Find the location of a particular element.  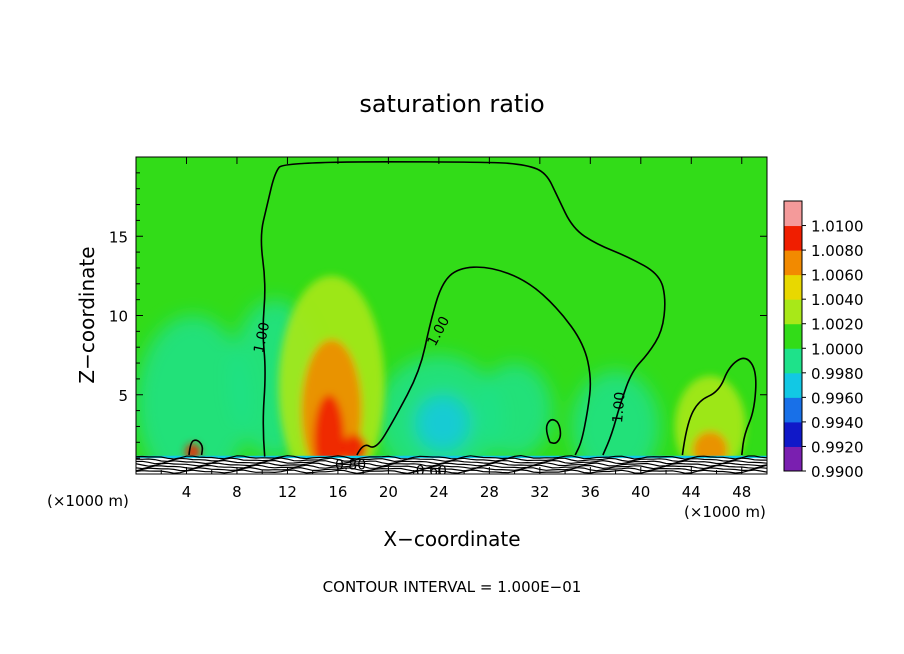

contour-labels: 1.00 1.001.000.80 0.60 is located at coordinates (440, 397).